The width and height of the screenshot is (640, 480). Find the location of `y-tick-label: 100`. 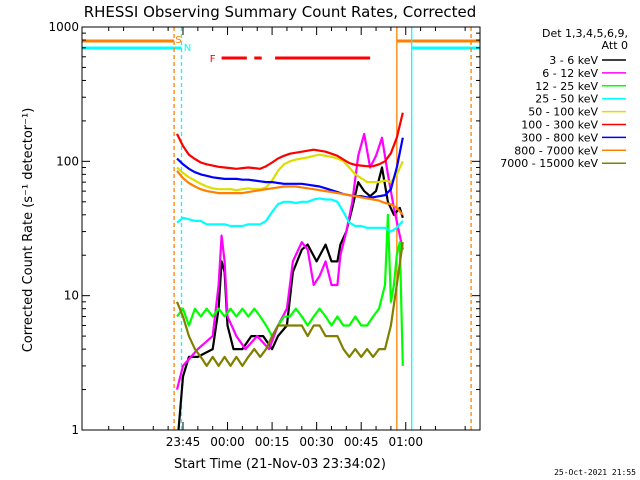

y-tick-label: 100 is located at coordinates (67, 161).